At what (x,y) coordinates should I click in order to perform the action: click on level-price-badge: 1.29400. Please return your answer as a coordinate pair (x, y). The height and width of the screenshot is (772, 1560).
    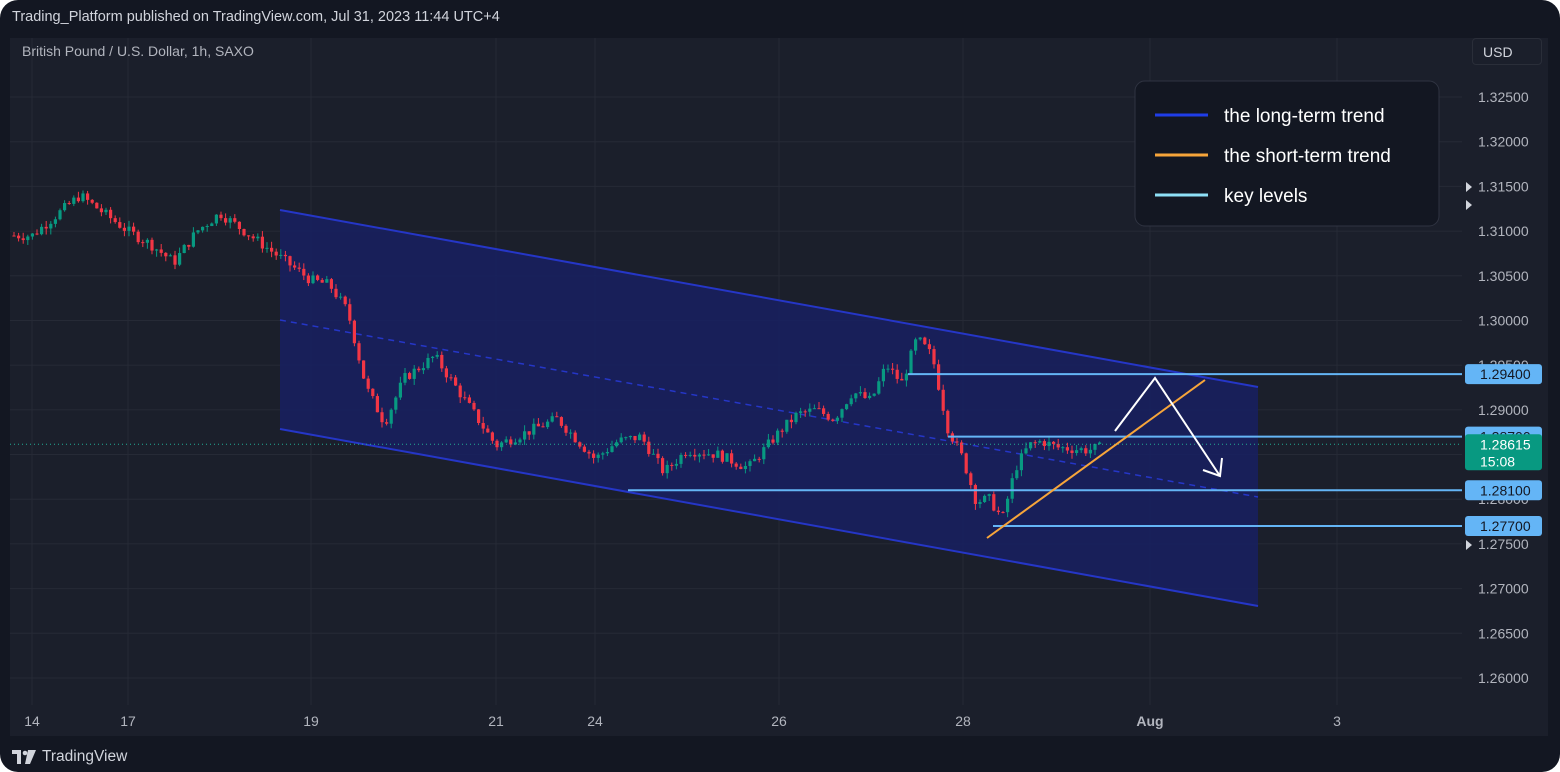
    Looking at the image, I should click on (1503, 374).